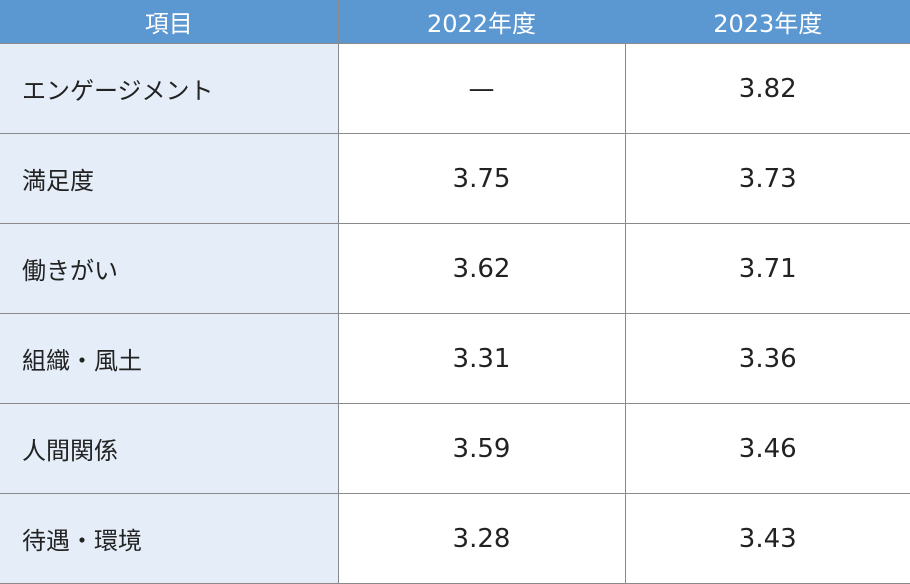  What do you see at coordinates (481, 268) in the screenshot?
I see `value-cell: 3.62` at bounding box center [481, 268].